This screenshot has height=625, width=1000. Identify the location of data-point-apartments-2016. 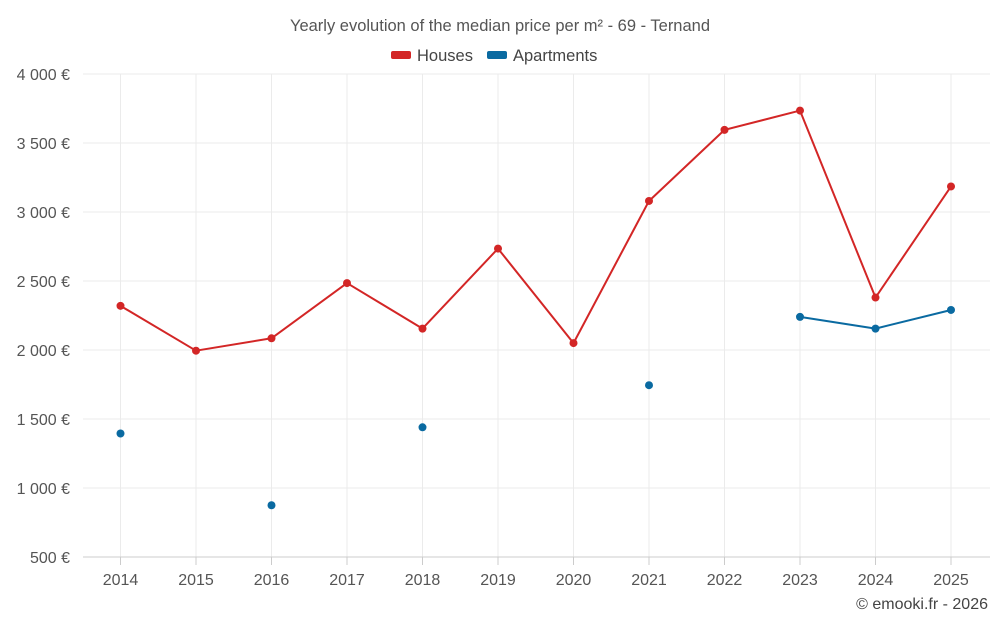
(271, 505).